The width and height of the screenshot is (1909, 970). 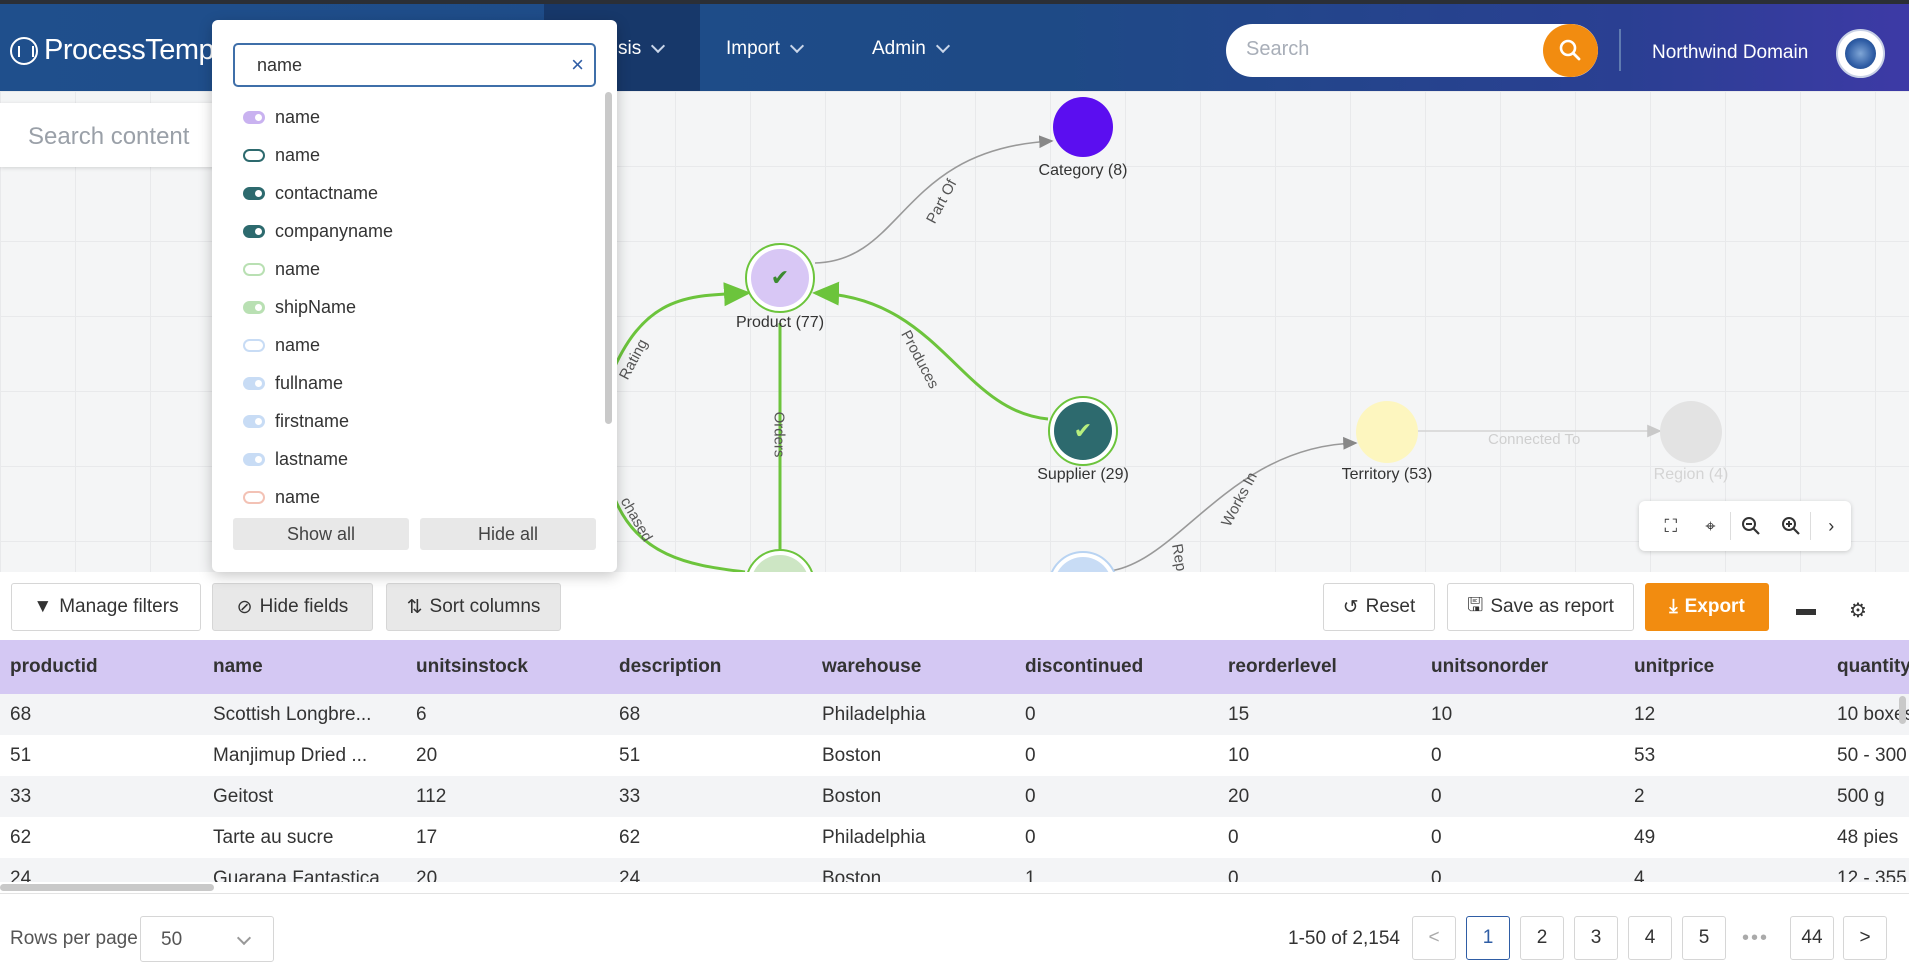 I want to click on table-vertical-scrollbar, so click(x=1902, y=710).